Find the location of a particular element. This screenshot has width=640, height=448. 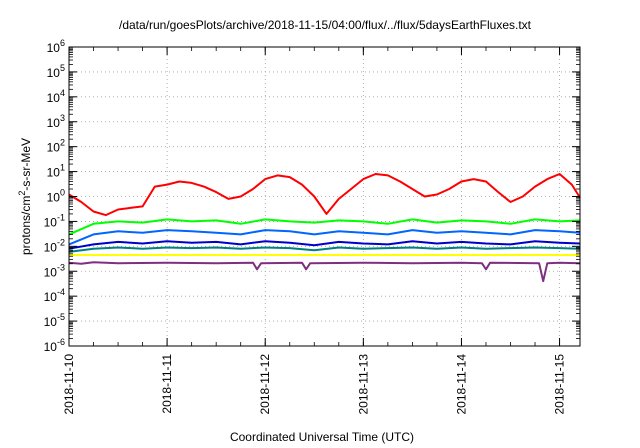

y-tick-exponent: -3 is located at coordinates (61, 267).